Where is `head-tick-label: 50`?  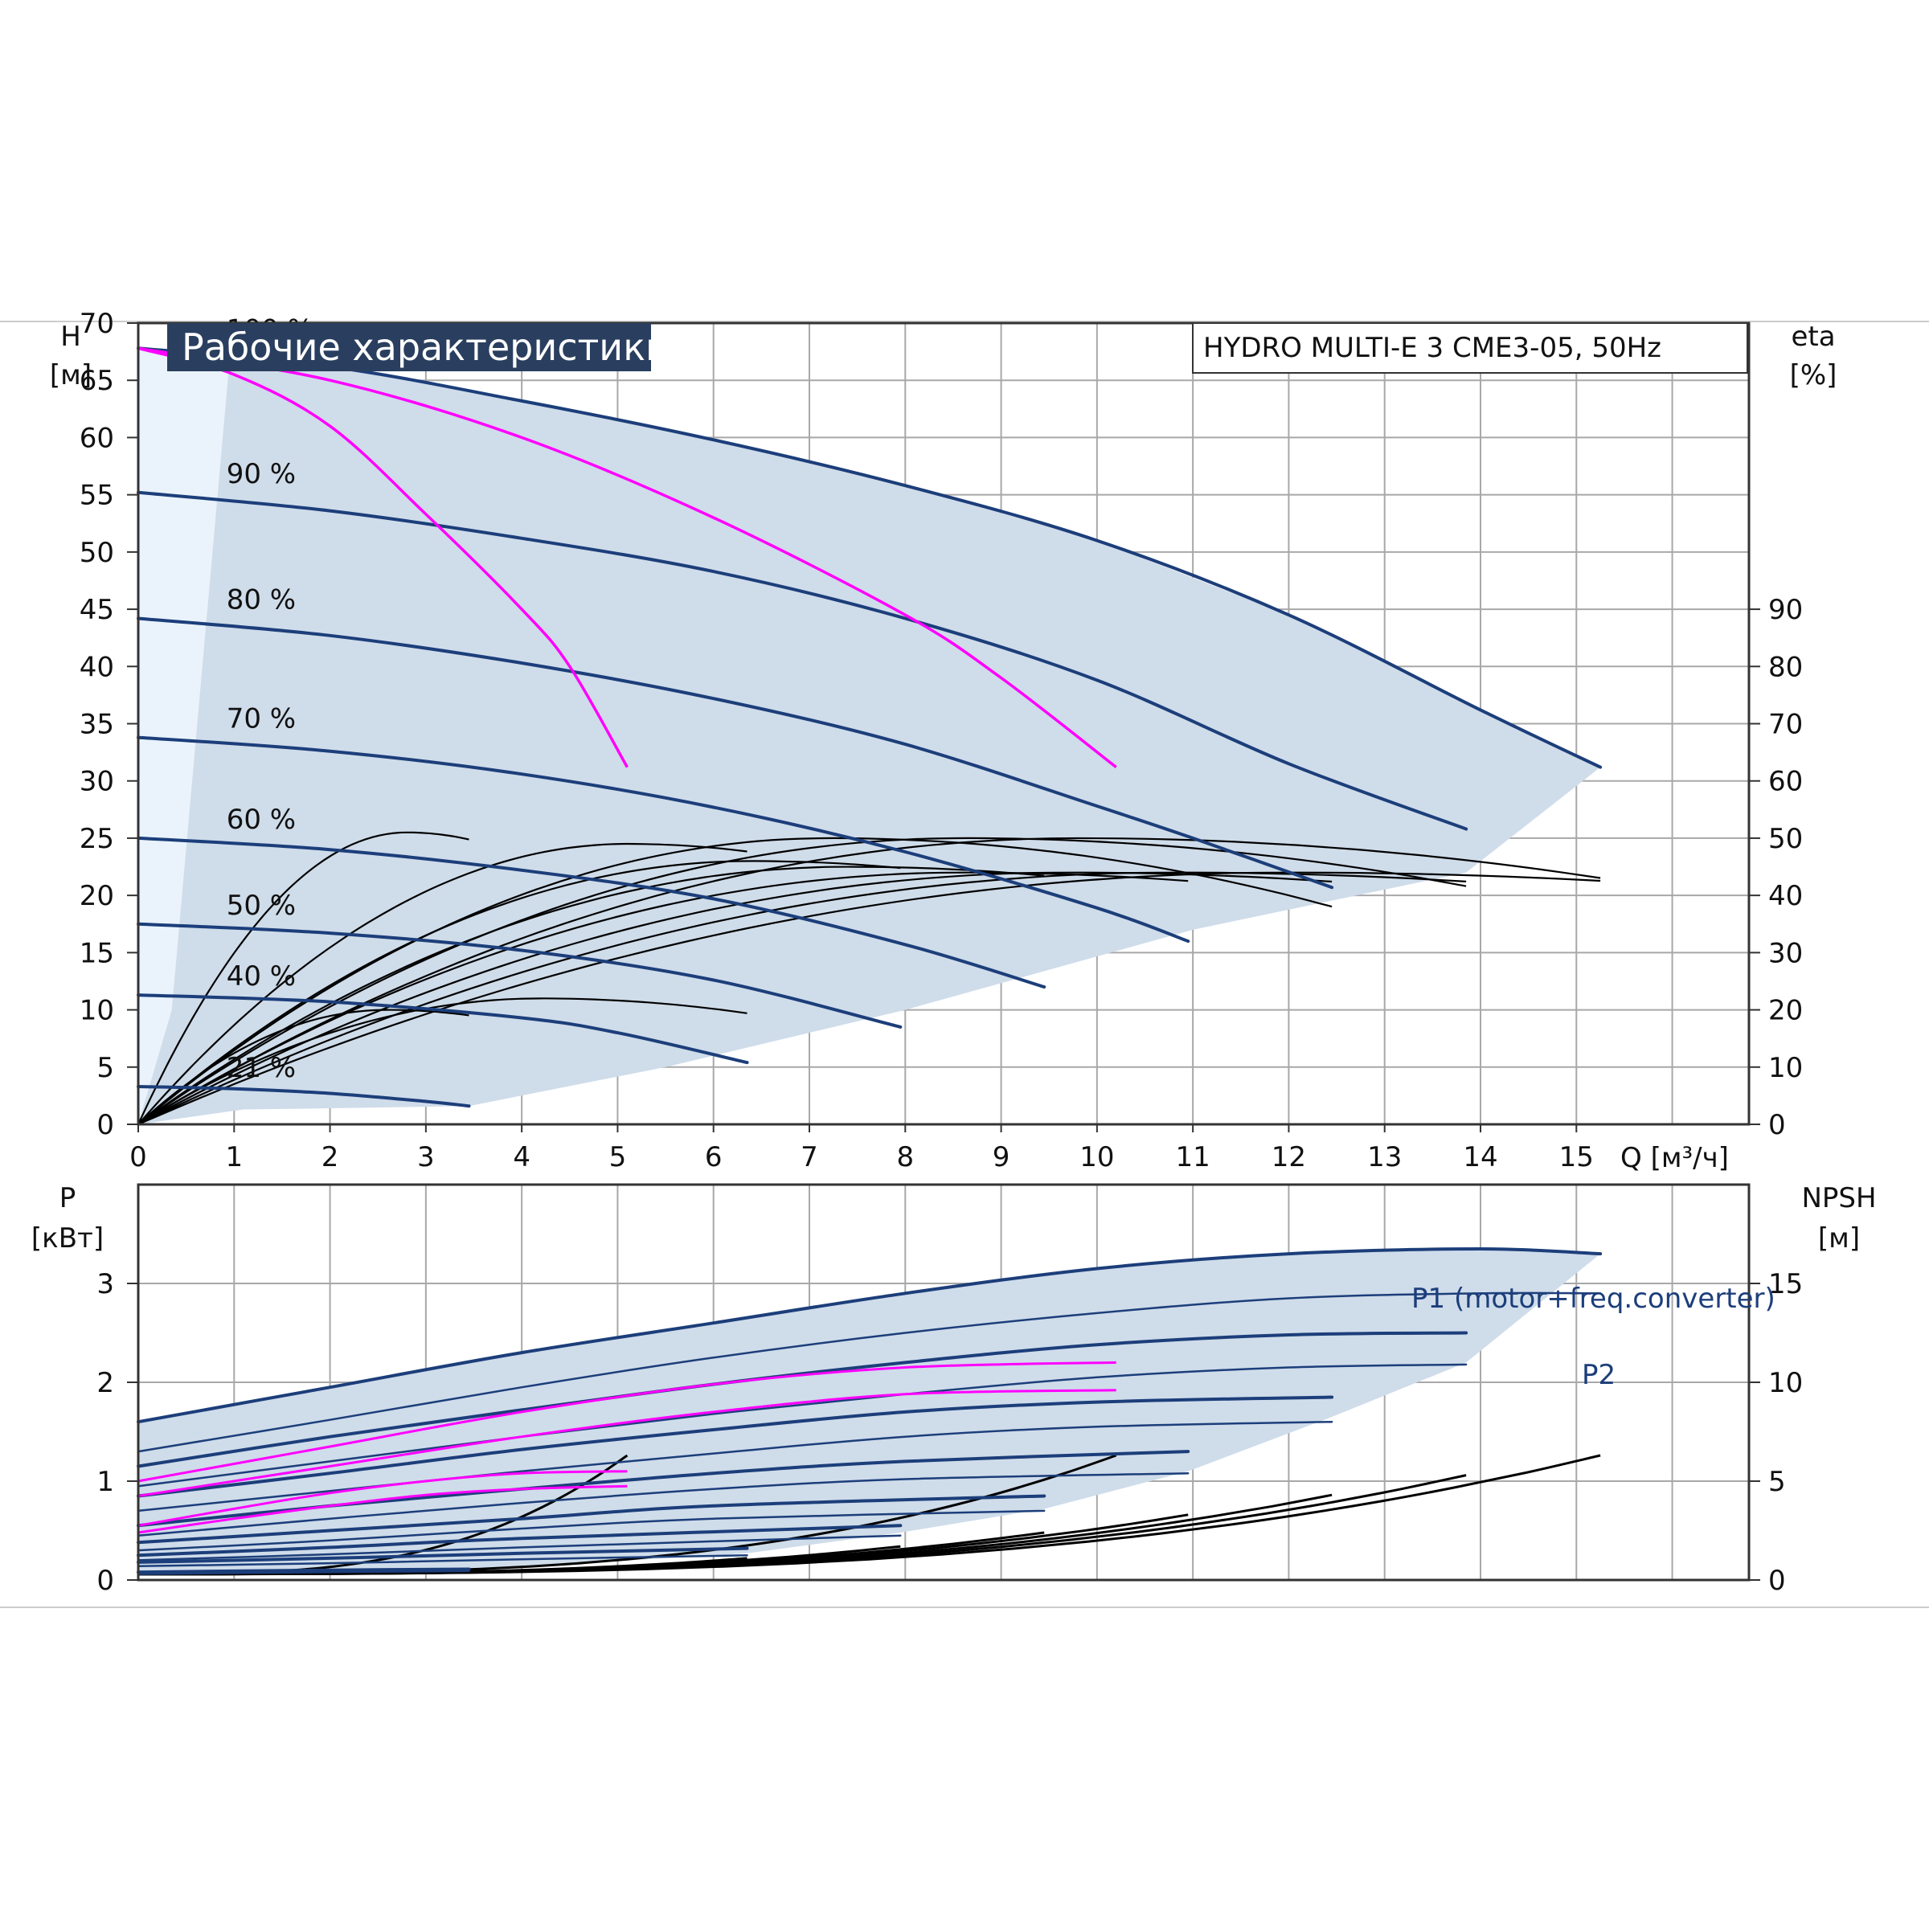 head-tick-label: 50 is located at coordinates (97, 553).